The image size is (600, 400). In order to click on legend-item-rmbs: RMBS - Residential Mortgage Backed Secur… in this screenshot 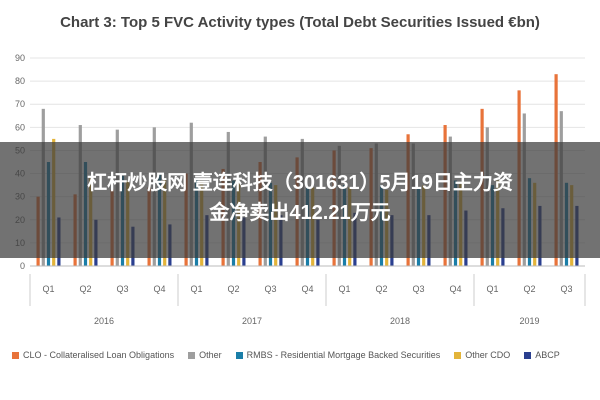, I will do `click(338, 355)`.